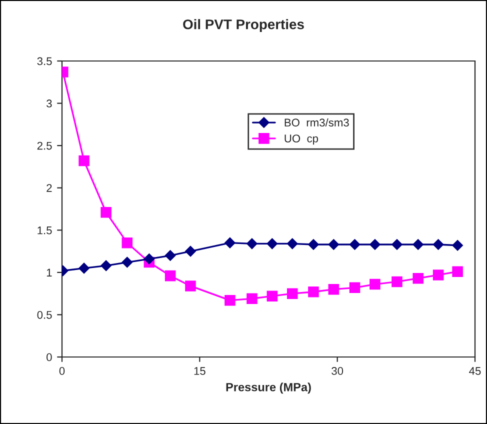 The width and height of the screenshot is (487, 424). What do you see at coordinates (243, 25) in the screenshot?
I see `chart-title: Oil PVT Properties` at bounding box center [243, 25].